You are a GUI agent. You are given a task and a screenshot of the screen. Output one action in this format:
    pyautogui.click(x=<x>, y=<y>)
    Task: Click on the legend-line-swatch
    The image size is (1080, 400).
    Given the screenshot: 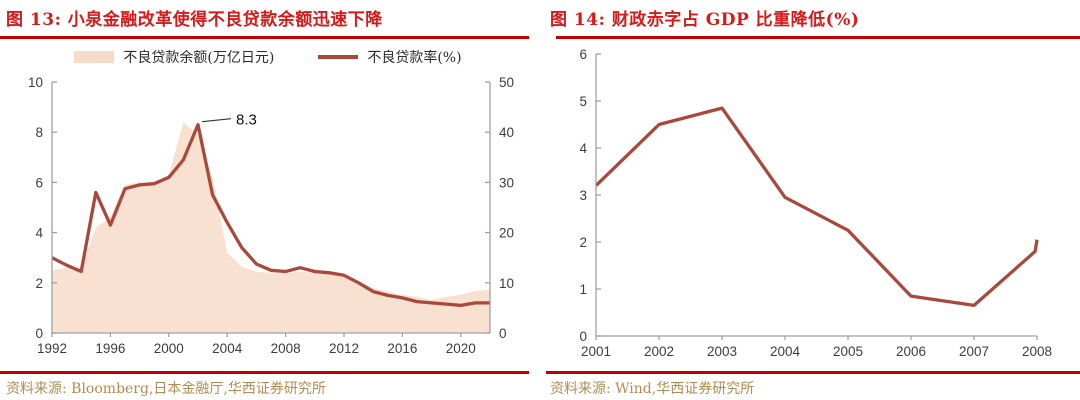 What is the action you would take?
    pyautogui.click(x=338, y=57)
    